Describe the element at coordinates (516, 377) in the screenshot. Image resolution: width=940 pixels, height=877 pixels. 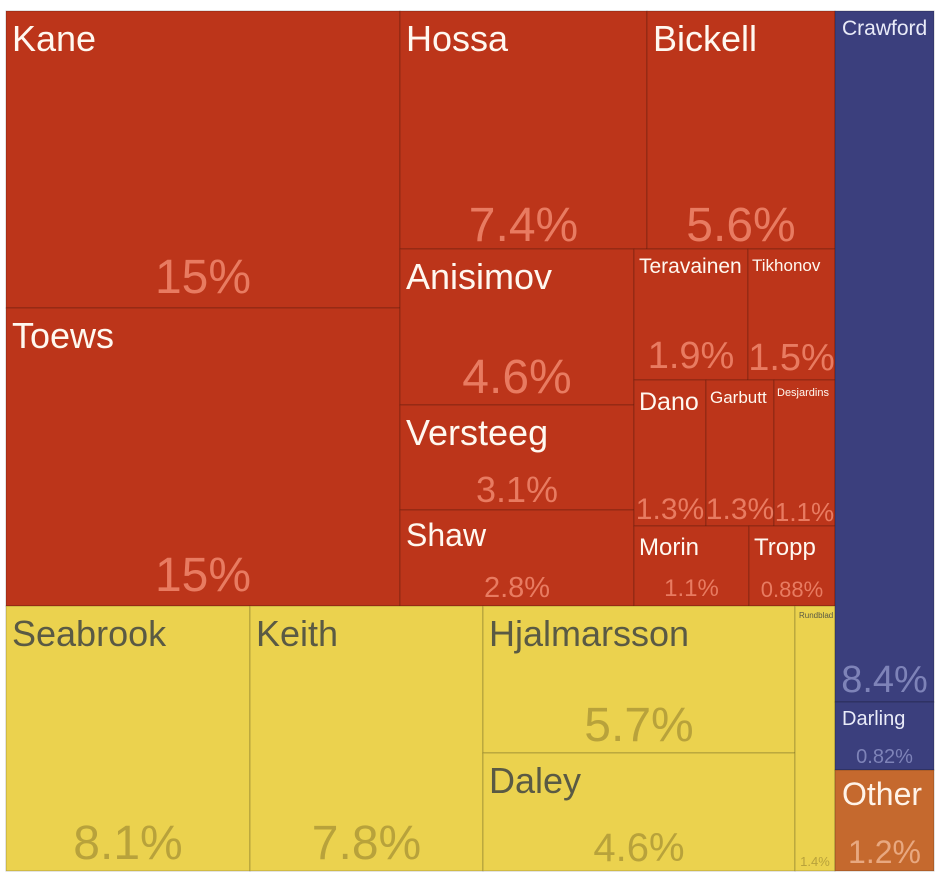
I see `cell-value-anisimov: 4.6%` at that location.